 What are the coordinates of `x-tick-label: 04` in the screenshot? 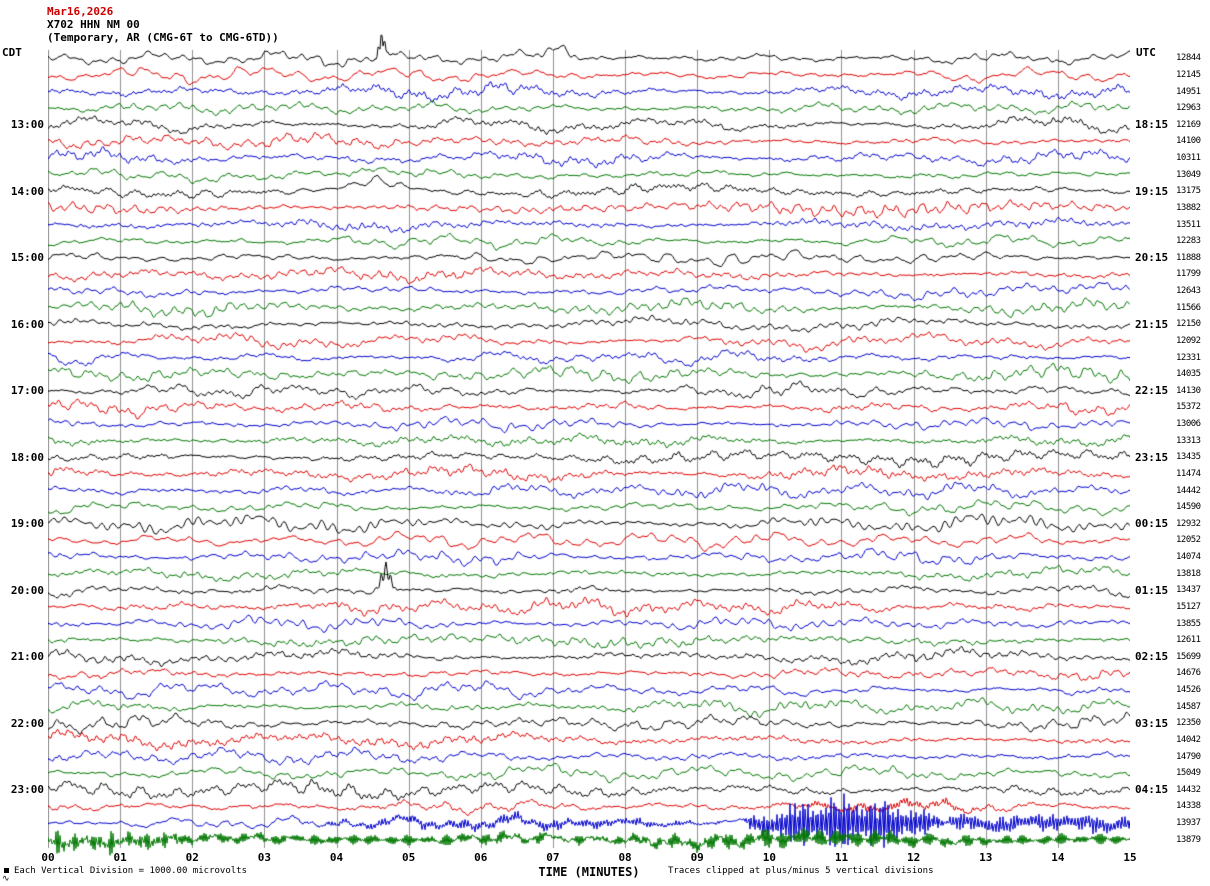 It's located at (336, 857).